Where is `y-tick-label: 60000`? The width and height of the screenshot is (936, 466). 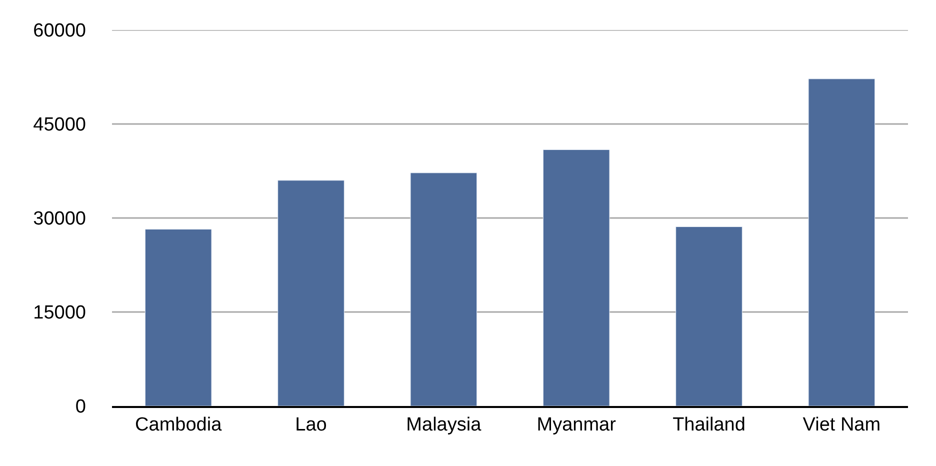
y-tick-label: 60000 is located at coordinates (59, 31).